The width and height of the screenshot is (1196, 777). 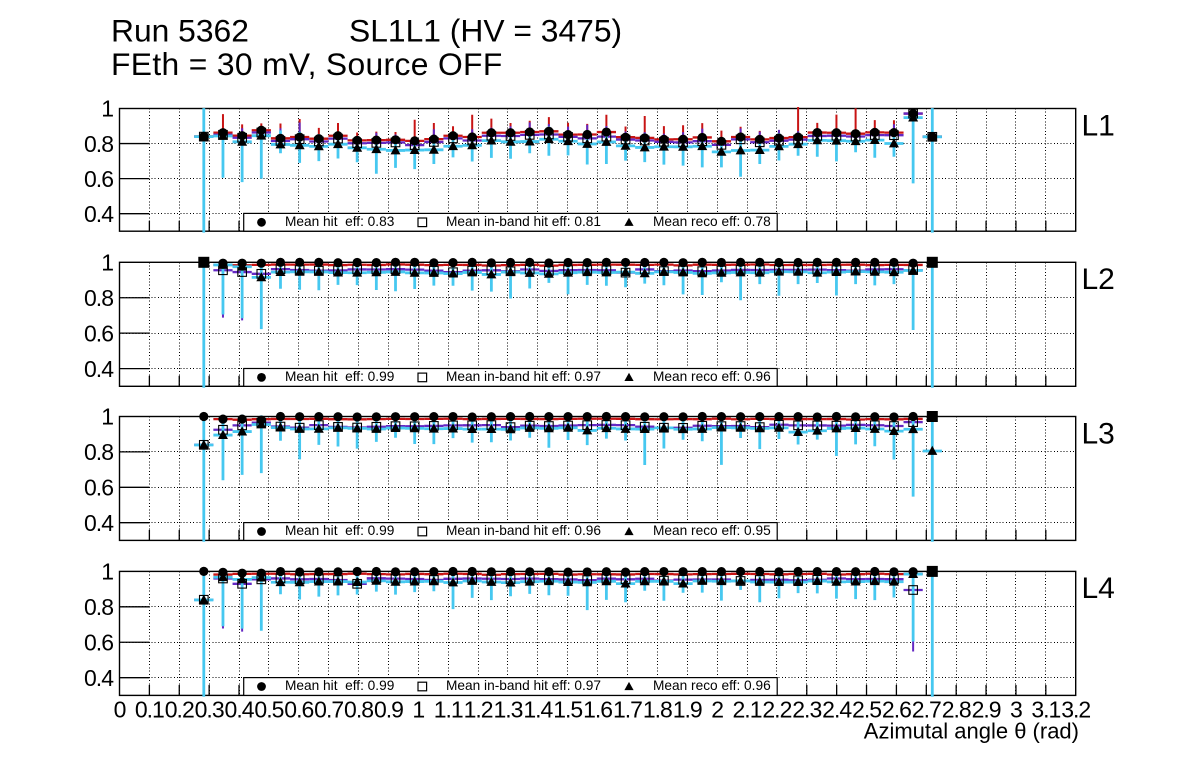 I want to click on svg-text: 3.2, so click(x=1075, y=709).